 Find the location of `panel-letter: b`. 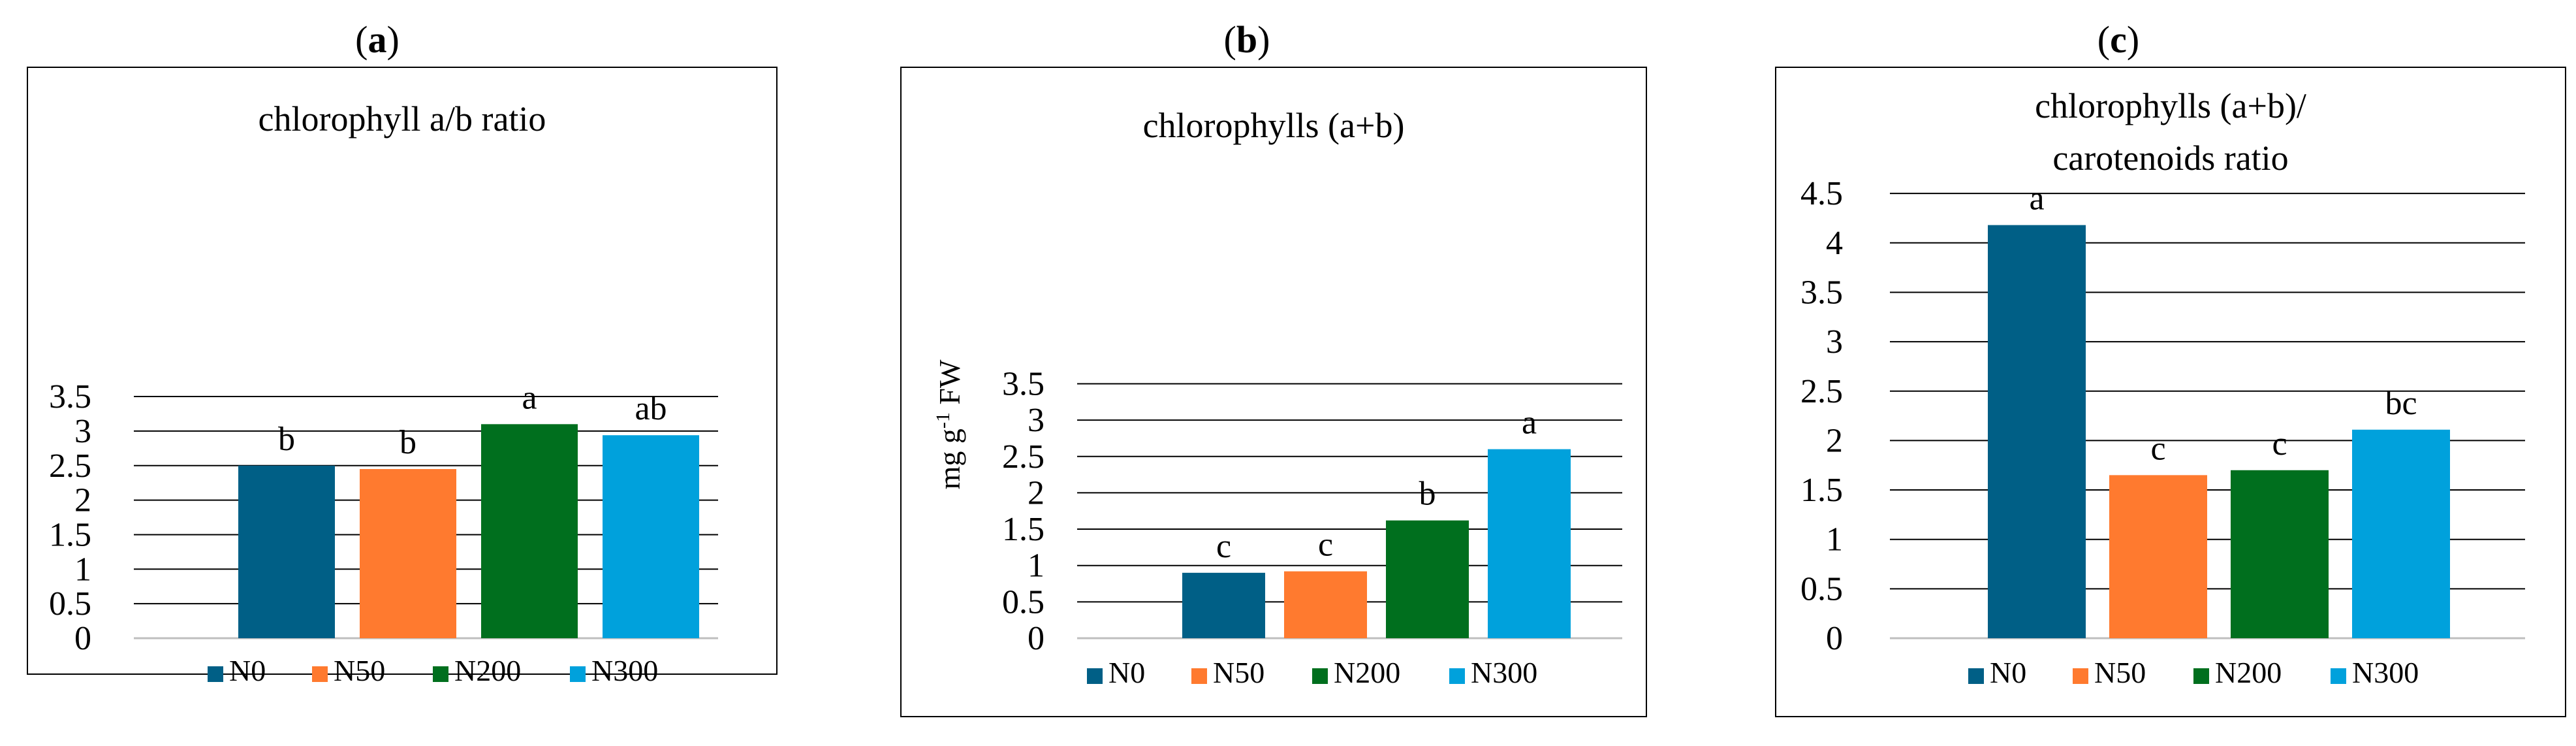

panel-letter: b is located at coordinates (1246, 39).